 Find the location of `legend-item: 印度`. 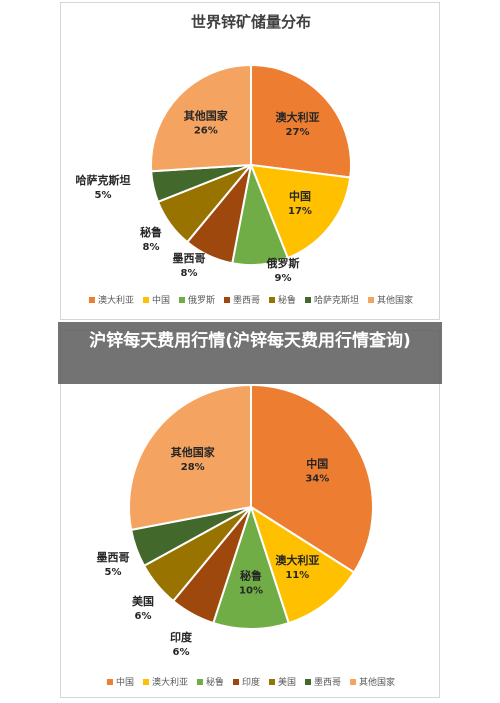

legend-item: 印度 is located at coordinates (251, 682).